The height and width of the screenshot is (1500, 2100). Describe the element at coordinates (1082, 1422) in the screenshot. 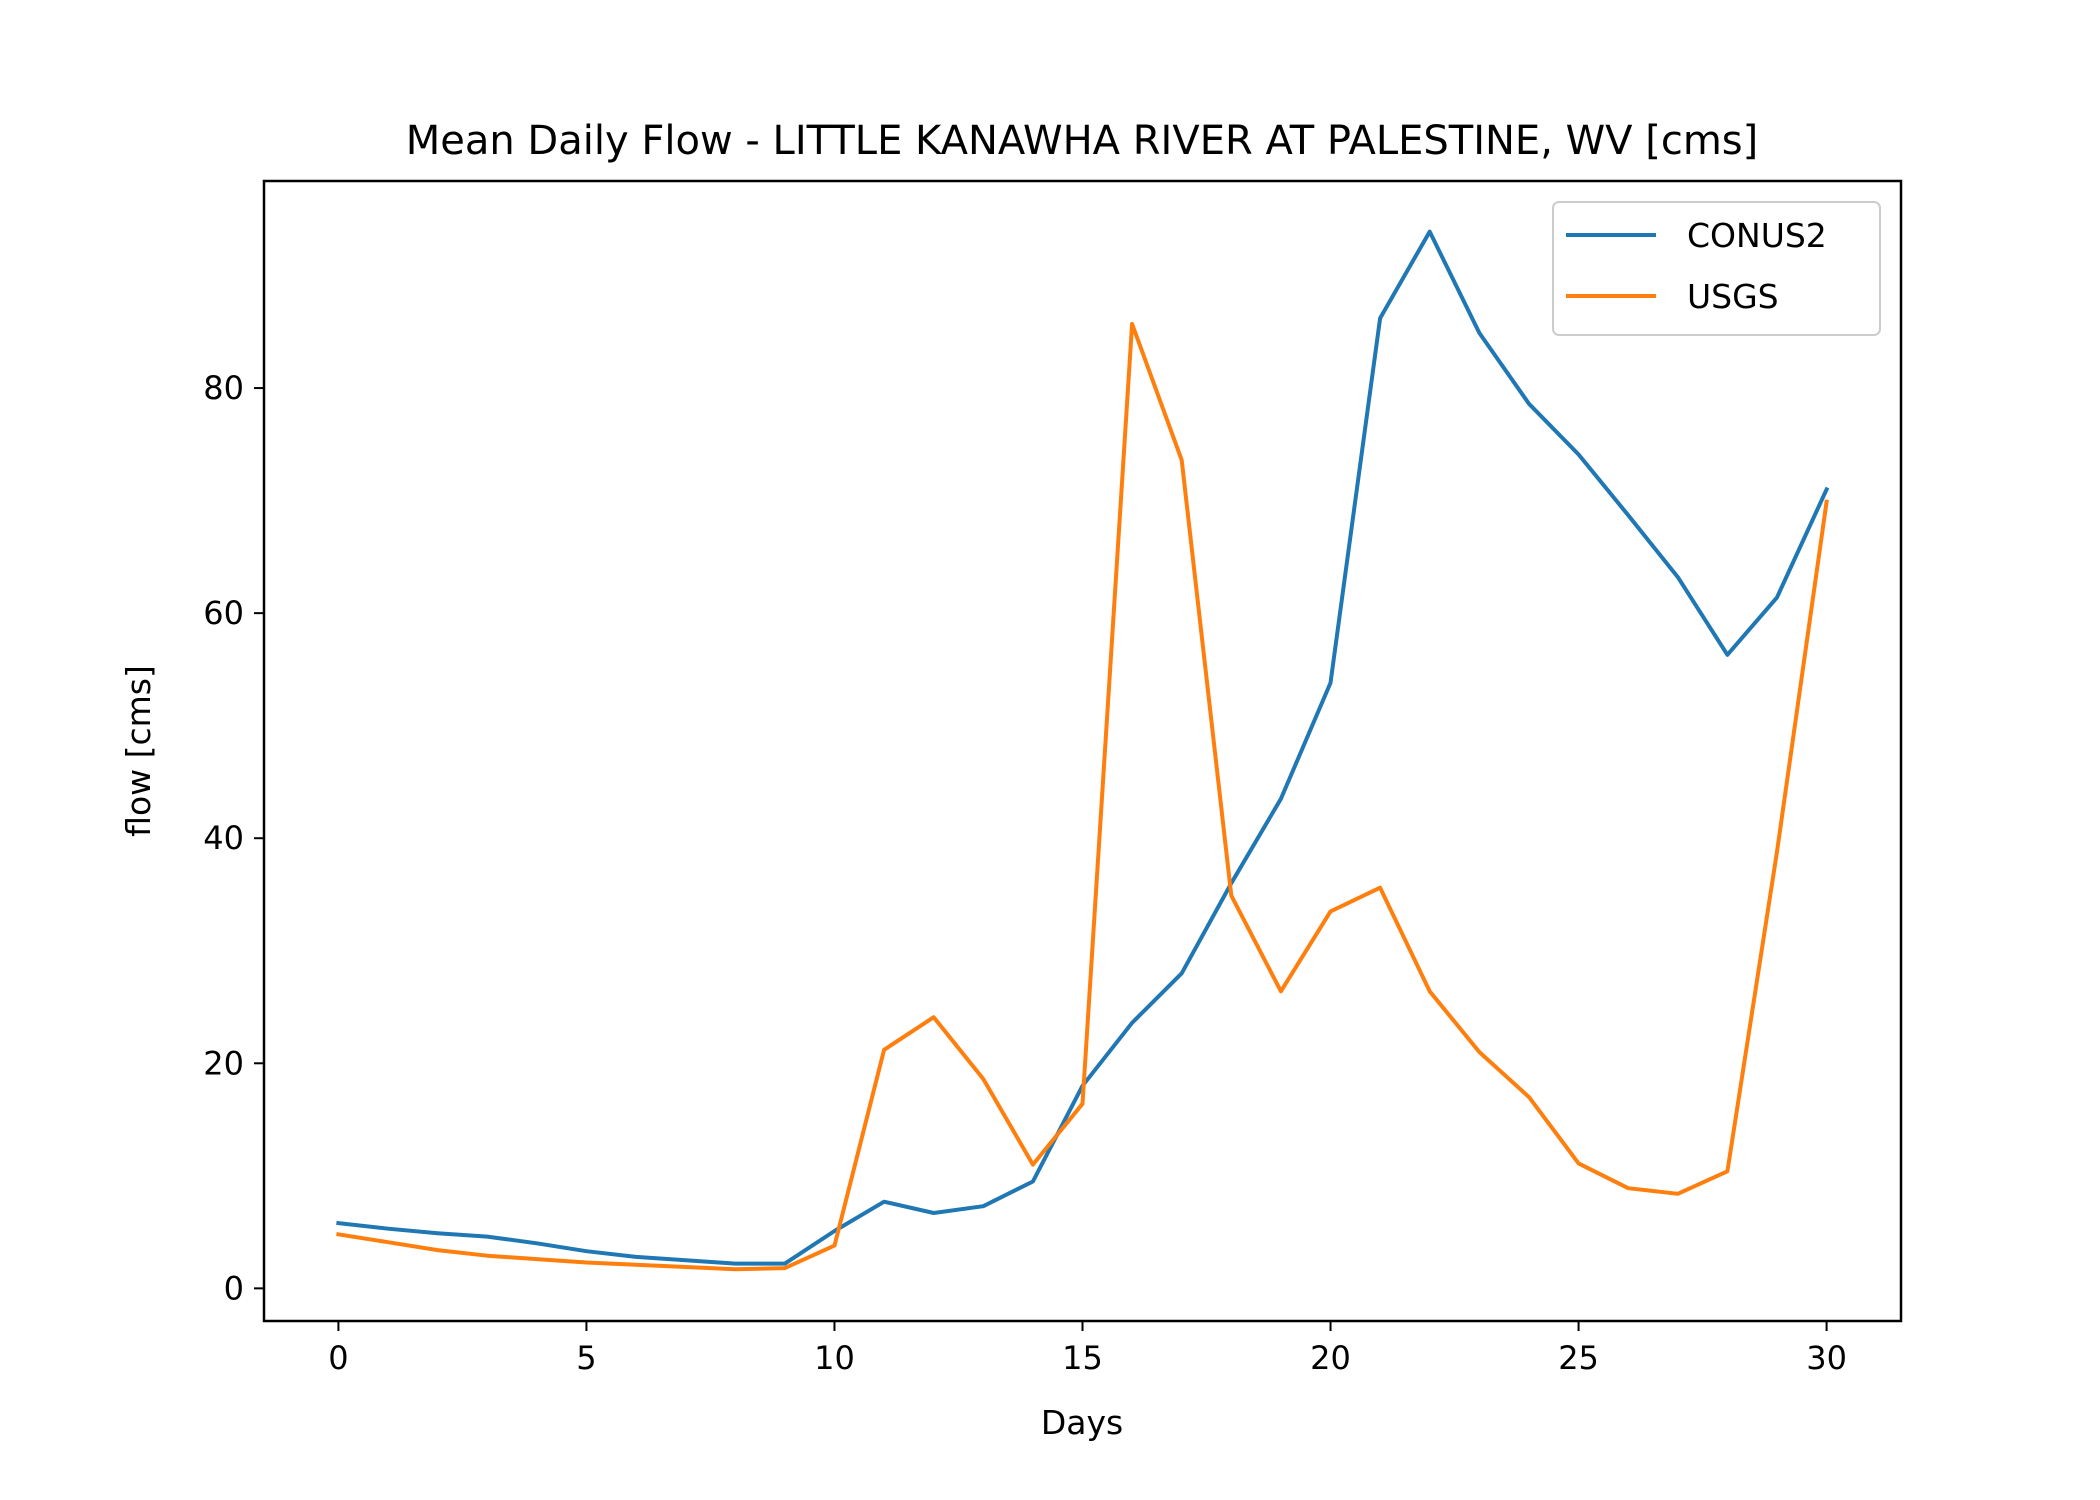

I see `x-axis-label: Days` at that location.